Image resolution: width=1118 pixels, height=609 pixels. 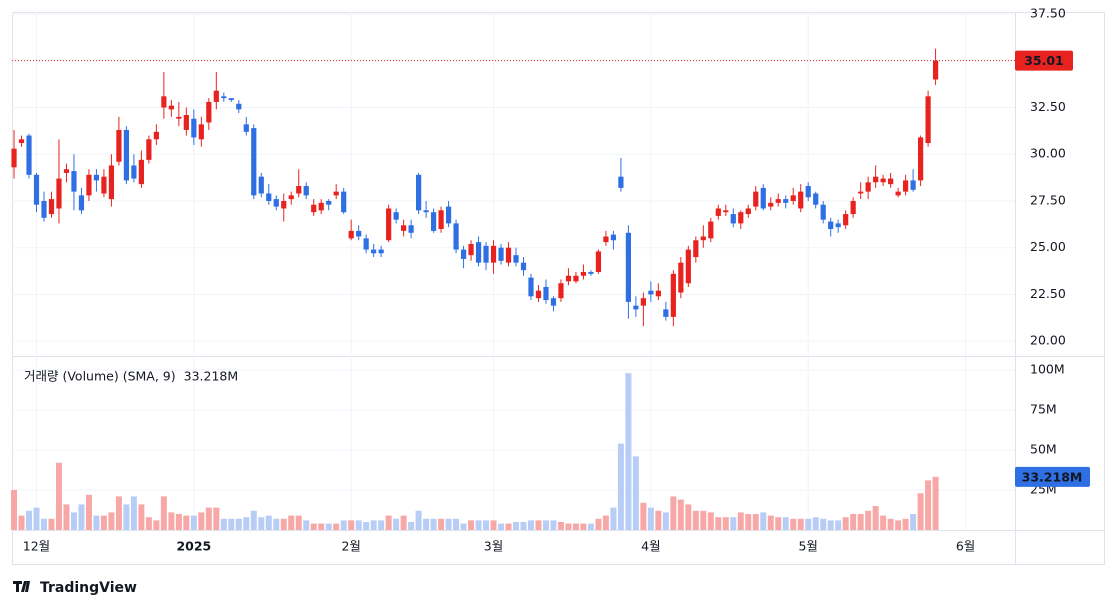 I want to click on x-tick-label: 2월, so click(x=350, y=546).